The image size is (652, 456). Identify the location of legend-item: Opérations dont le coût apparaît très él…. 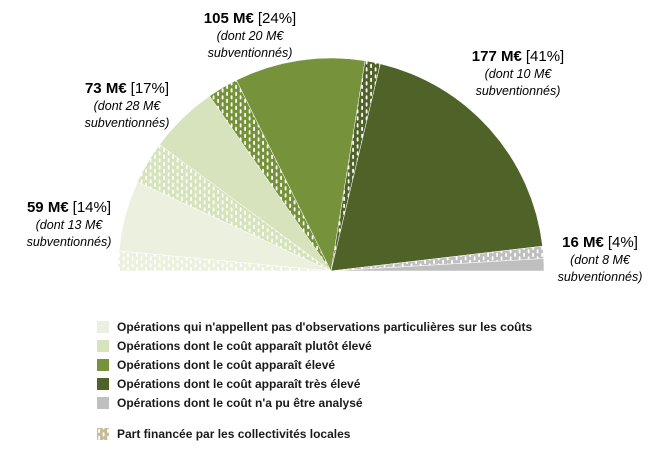
(314, 384).